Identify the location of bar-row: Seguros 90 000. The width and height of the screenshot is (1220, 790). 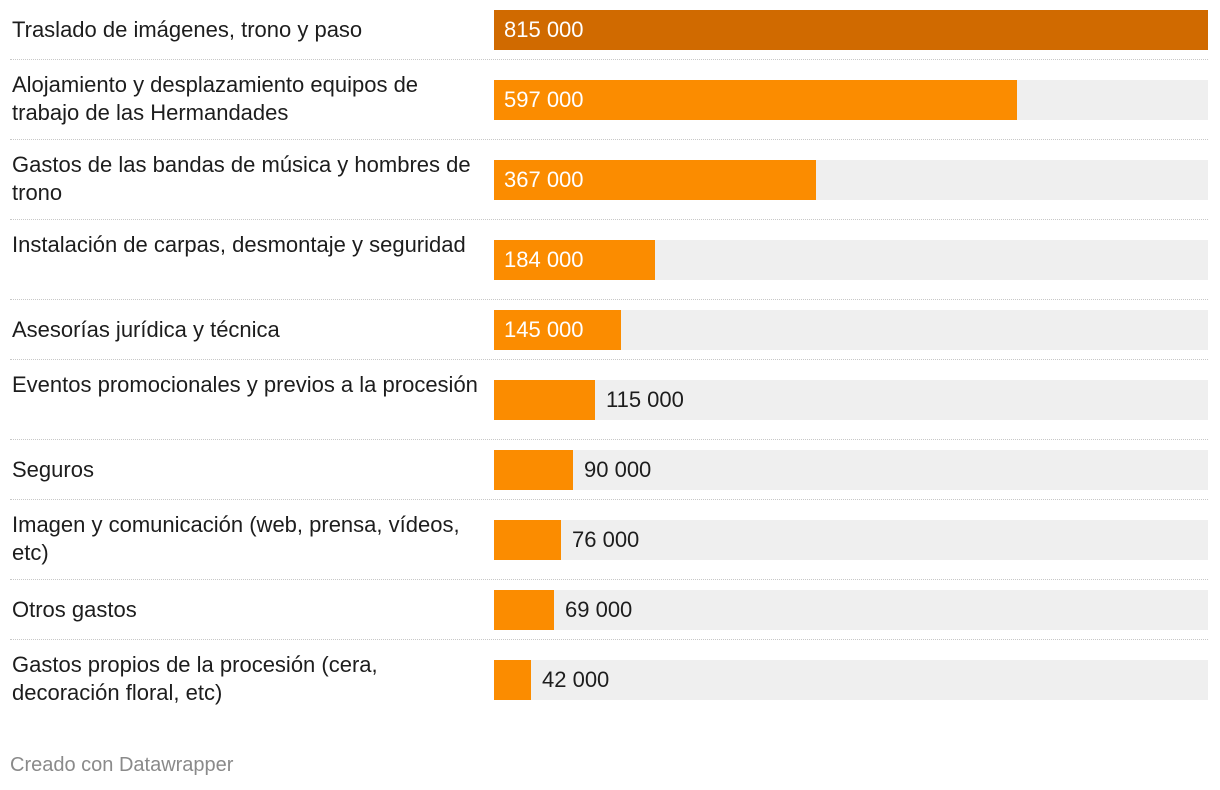
(610, 470).